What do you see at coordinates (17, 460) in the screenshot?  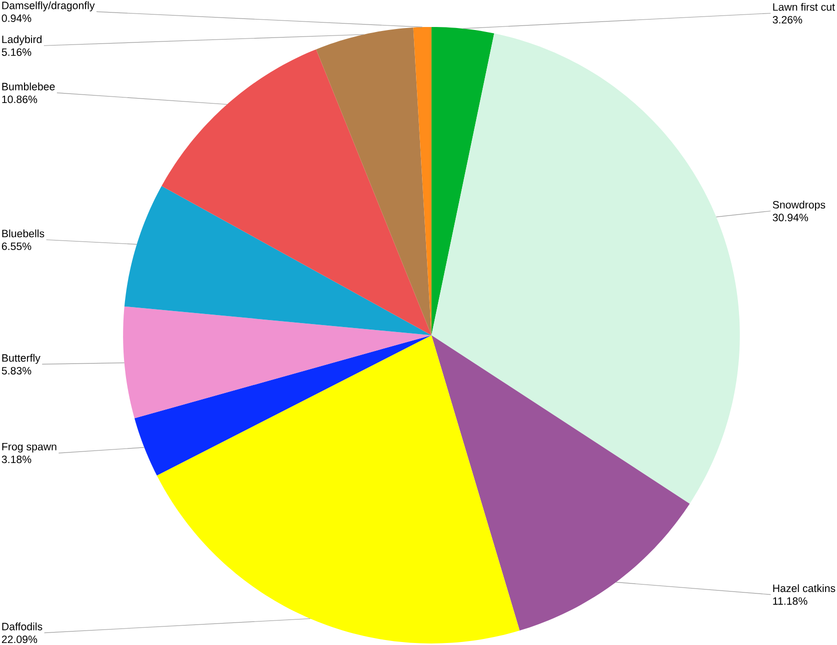 I see `data-label: 3.18%` at bounding box center [17, 460].